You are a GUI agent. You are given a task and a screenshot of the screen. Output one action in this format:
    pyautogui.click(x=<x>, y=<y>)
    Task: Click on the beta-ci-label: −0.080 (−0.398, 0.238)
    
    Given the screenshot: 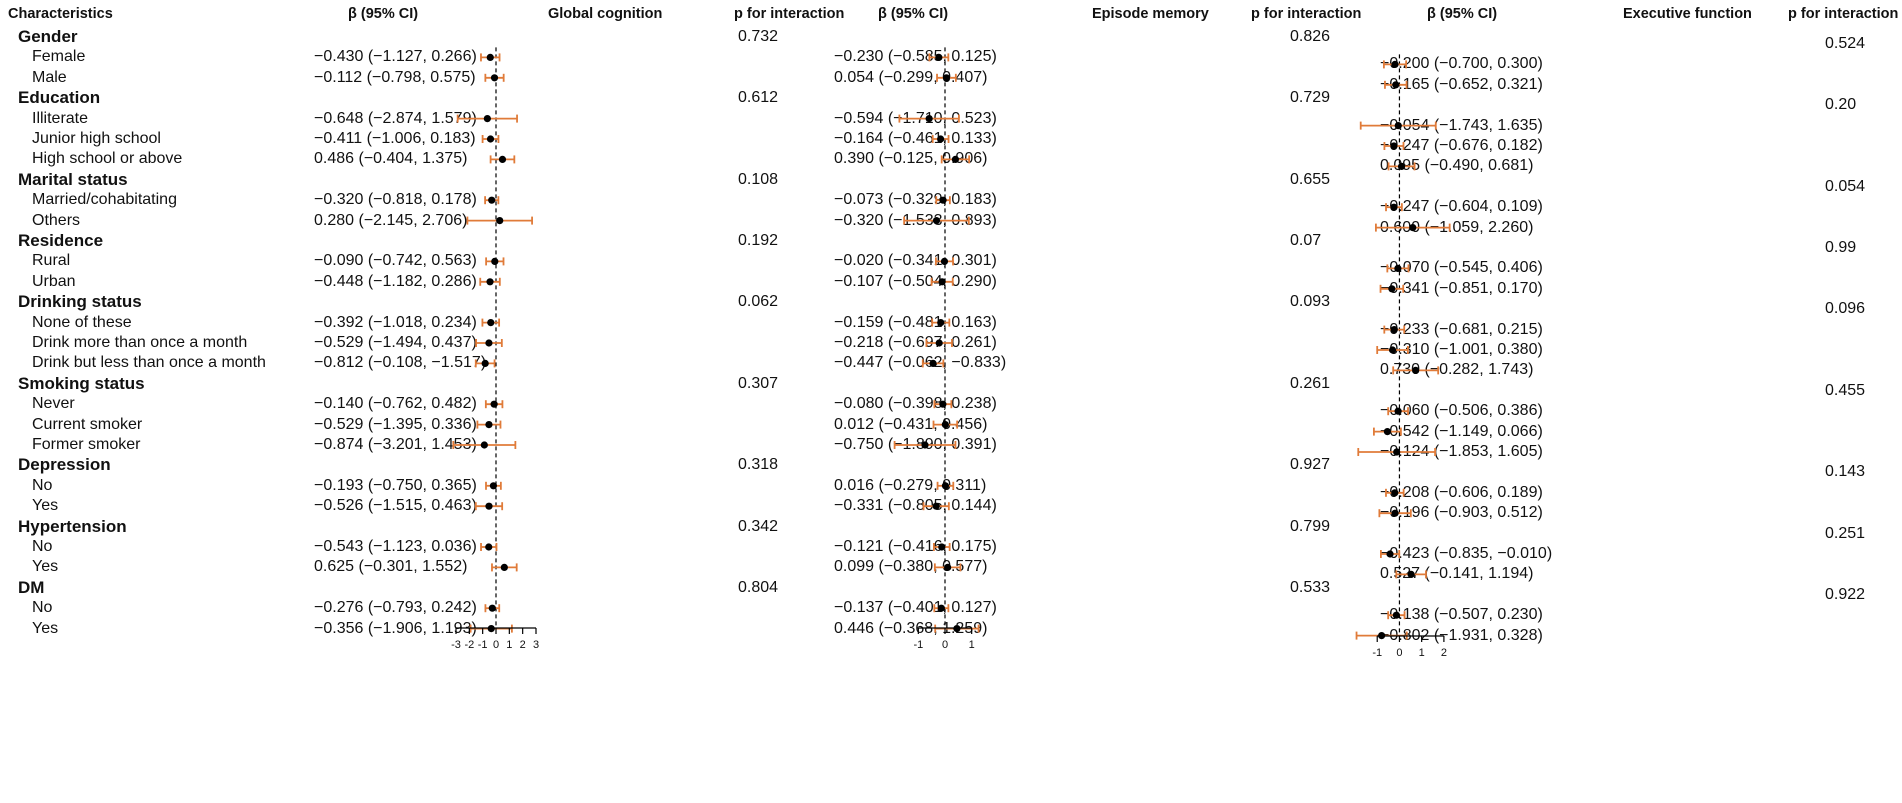 What is the action you would take?
    pyautogui.click(x=915, y=404)
    